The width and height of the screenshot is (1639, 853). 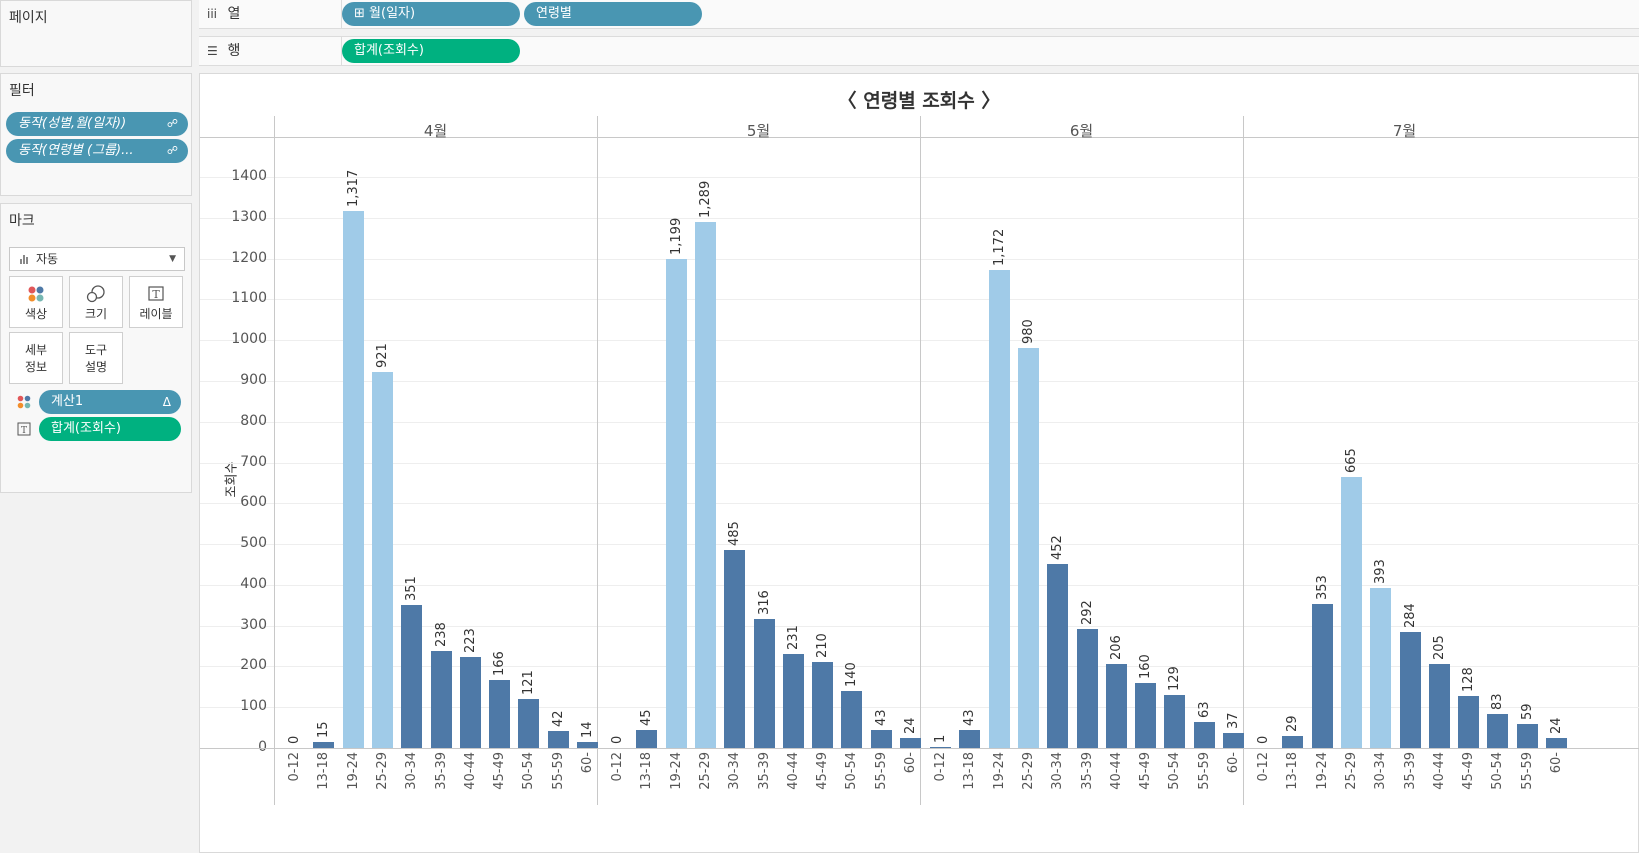 I want to click on columns-pill-label: 월(일자), so click(x=392, y=13).